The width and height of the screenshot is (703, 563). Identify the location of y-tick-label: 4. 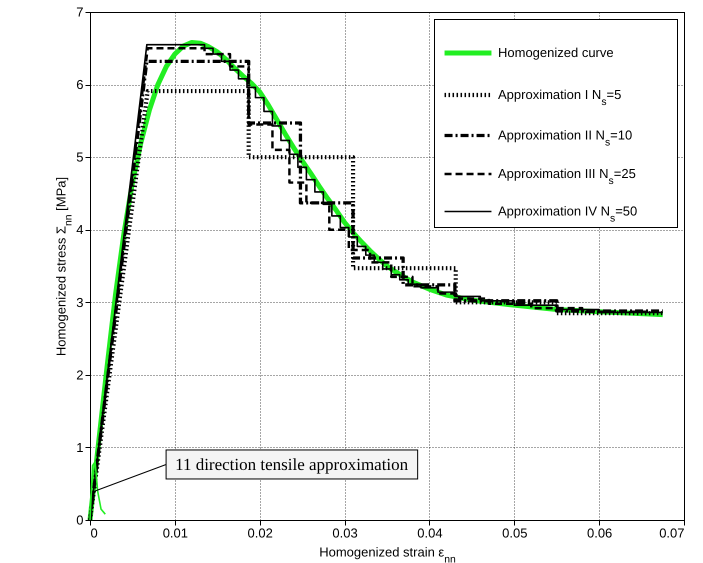
(80, 230).